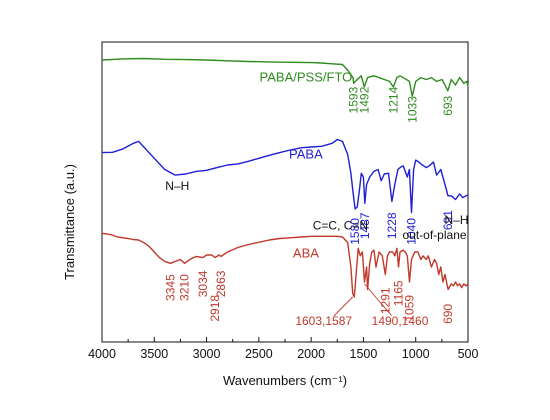  Describe the element at coordinates (365, 225) in the screenshot. I see `peak-label: 1487` at that location.